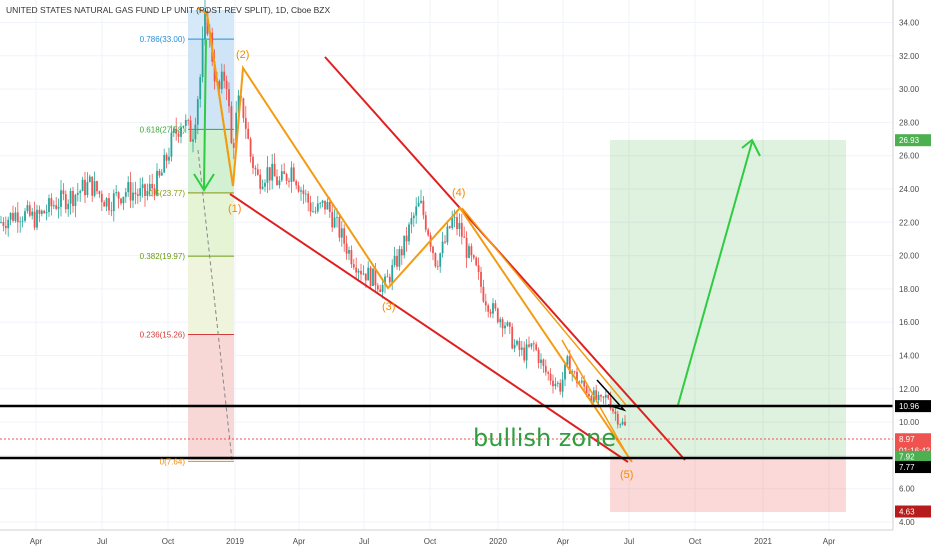 The height and width of the screenshot is (550, 932). Describe the element at coordinates (763, 541) in the screenshot. I see `x-tick-label: 2021` at that location.